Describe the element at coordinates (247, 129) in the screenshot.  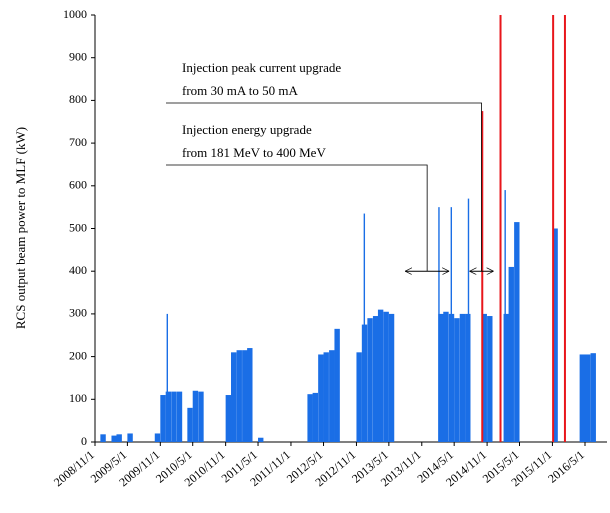
I see `annotation-text: Injection energy upgrade` at that location.